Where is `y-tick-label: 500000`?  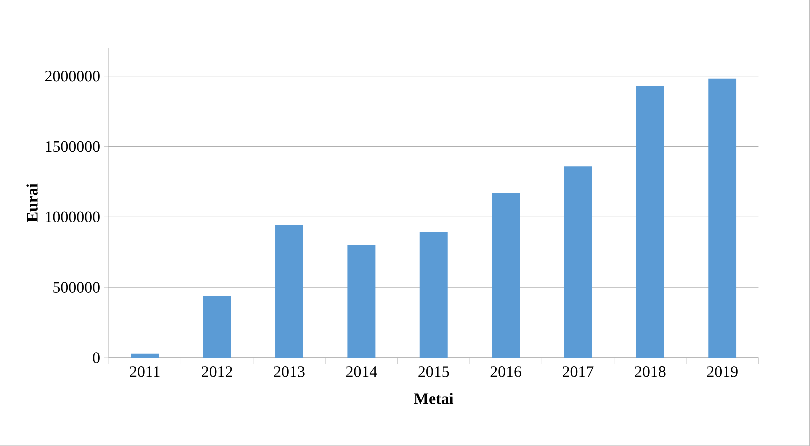 y-tick-label: 500000 is located at coordinates (77, 287).